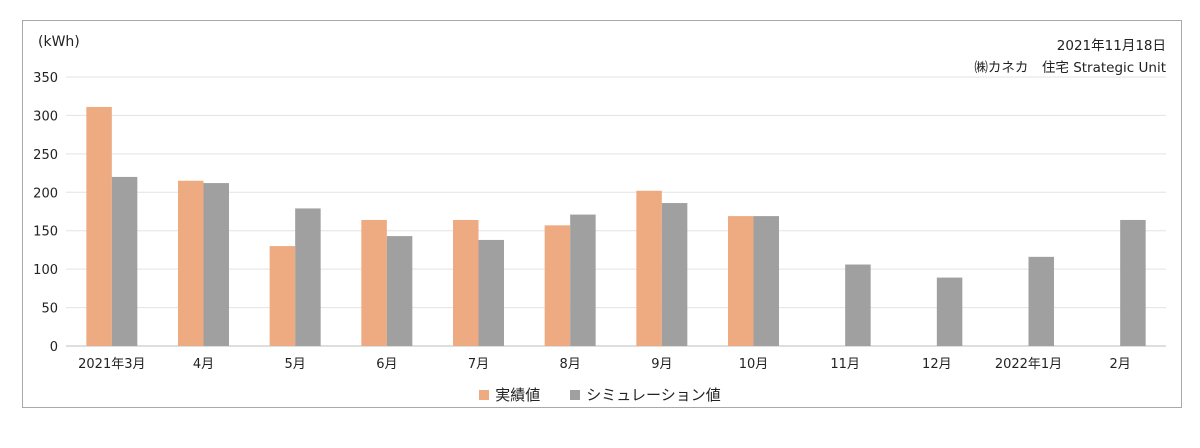 The image size is (1200, 448). I want to click on legend-swatch-actual, so click(484, 394).